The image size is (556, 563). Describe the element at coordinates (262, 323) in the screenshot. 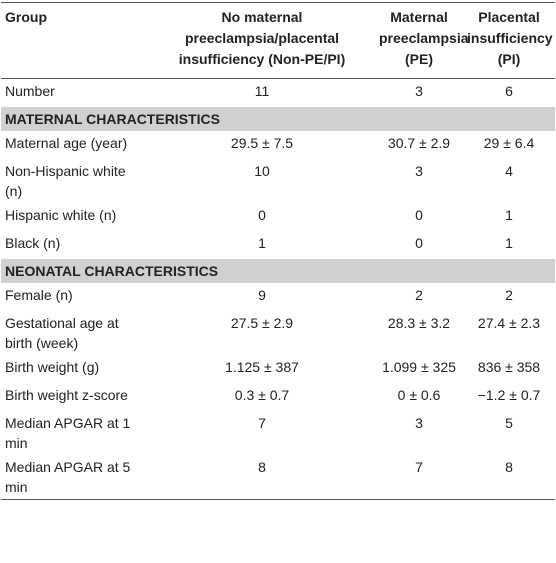

I see `value-cell: 27.5 ± 2.9` at that location.